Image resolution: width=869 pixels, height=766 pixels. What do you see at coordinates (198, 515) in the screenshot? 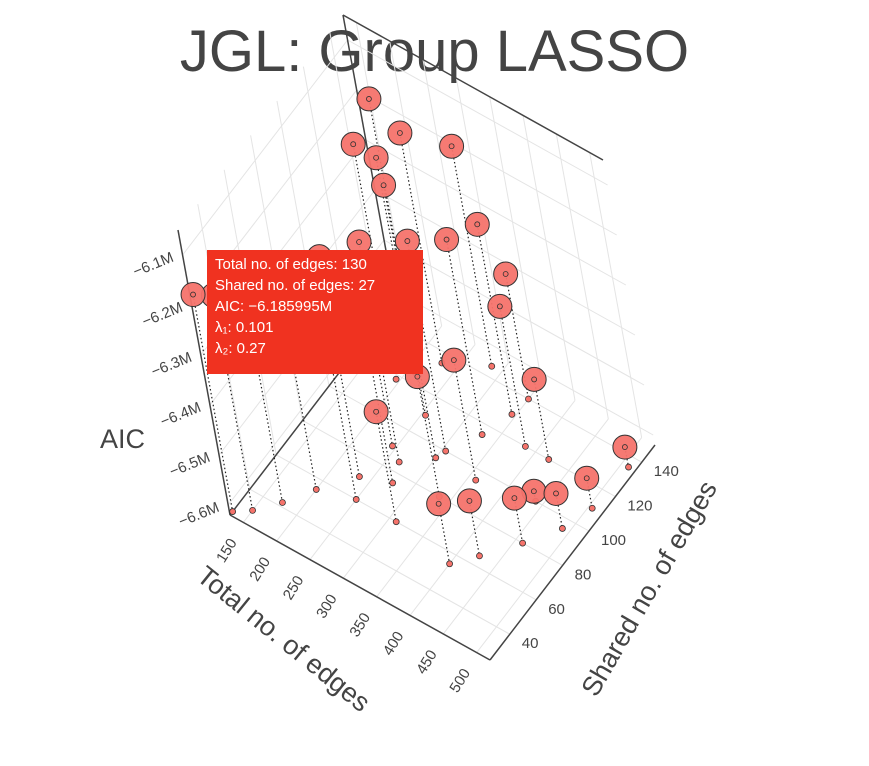
I see `z-tick-label: −6.6M` at bounding box center [198, 515].